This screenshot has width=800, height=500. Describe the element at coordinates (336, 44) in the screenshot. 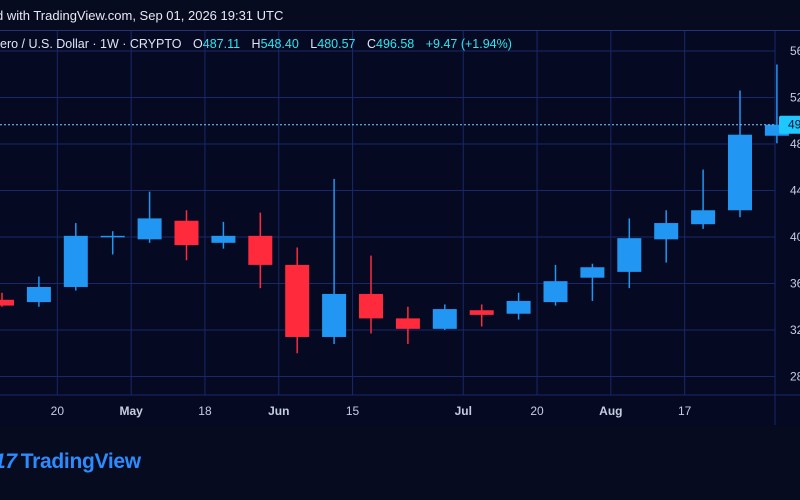

I see `low-value: 480.57` at that location.